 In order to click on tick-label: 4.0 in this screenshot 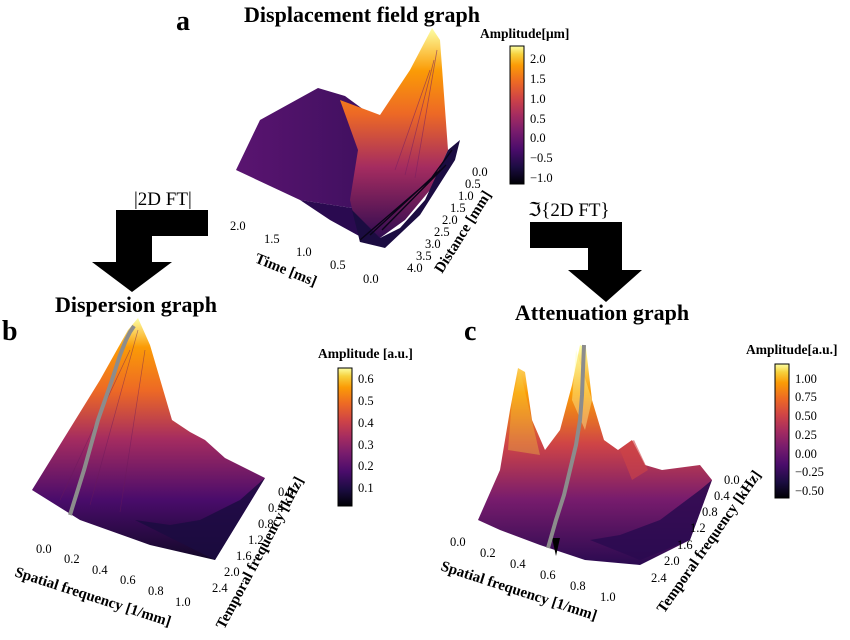, I will do `click(415, 268)`.